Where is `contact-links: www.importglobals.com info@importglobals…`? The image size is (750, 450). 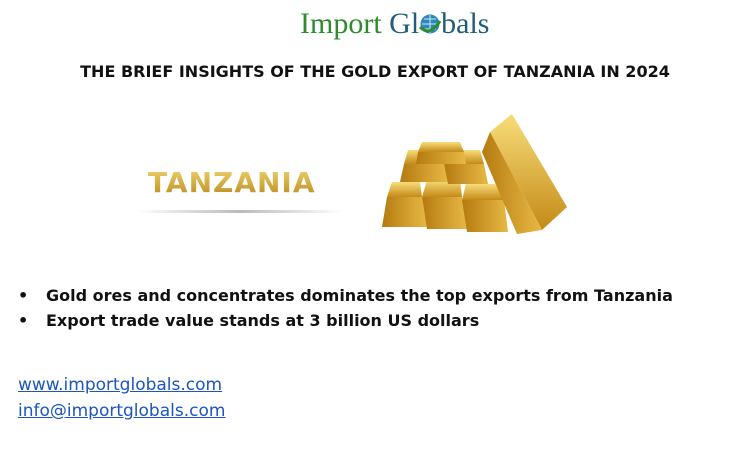 contact-links: www.importglobals.com info@importglobals… is located at coordinates (121, 398).